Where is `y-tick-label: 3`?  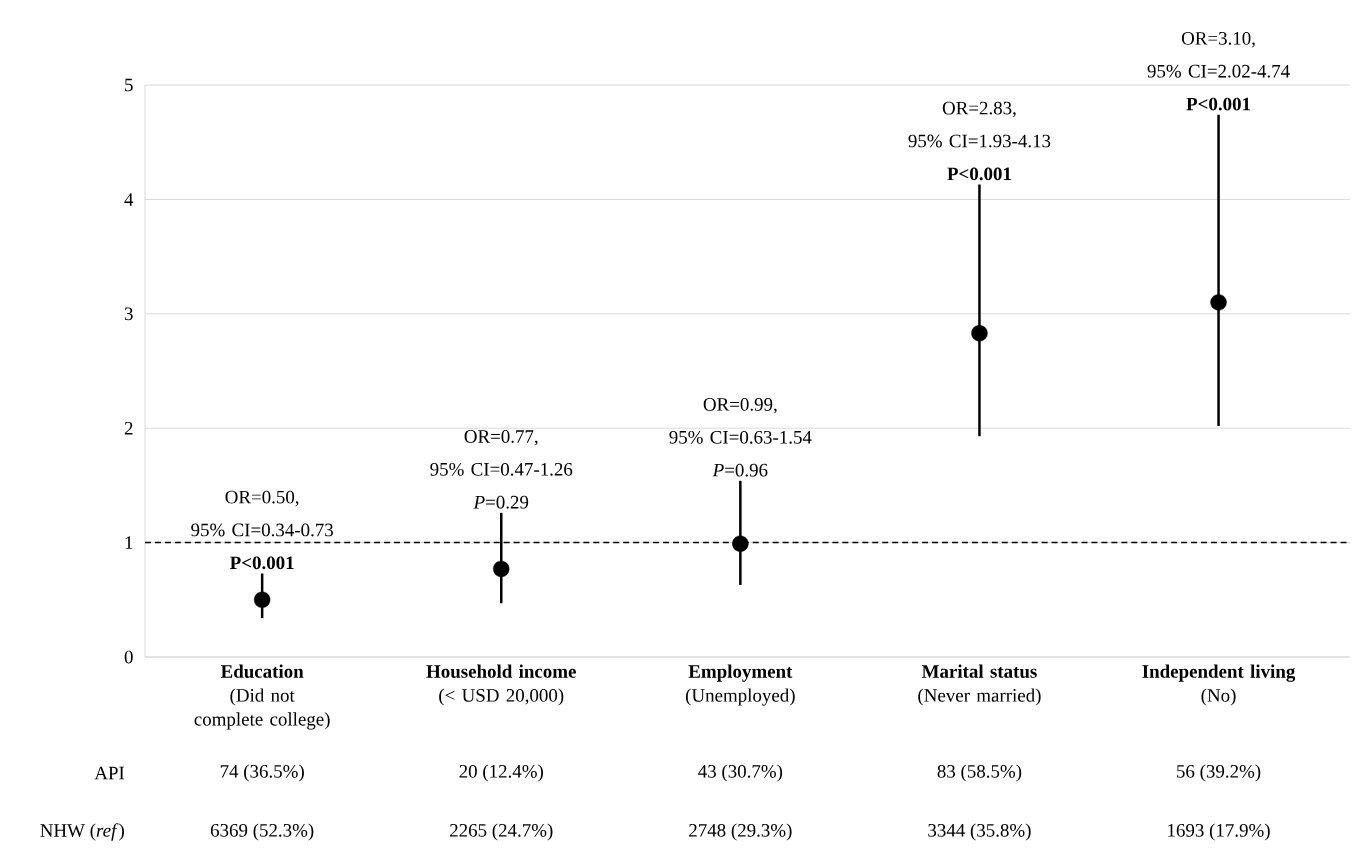
y-tick-label: 3 is located at coordinates (128, 314).